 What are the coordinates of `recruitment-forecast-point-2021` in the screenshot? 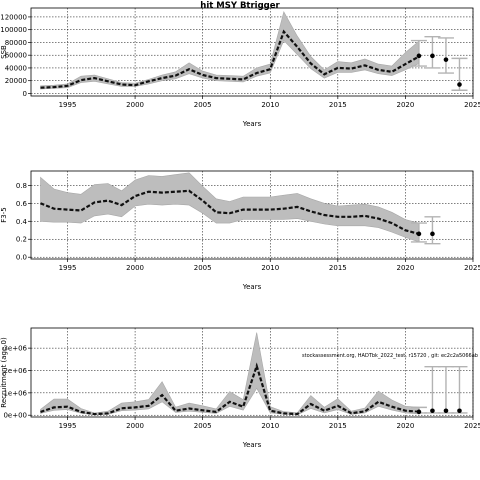 It's located at (419, 412).